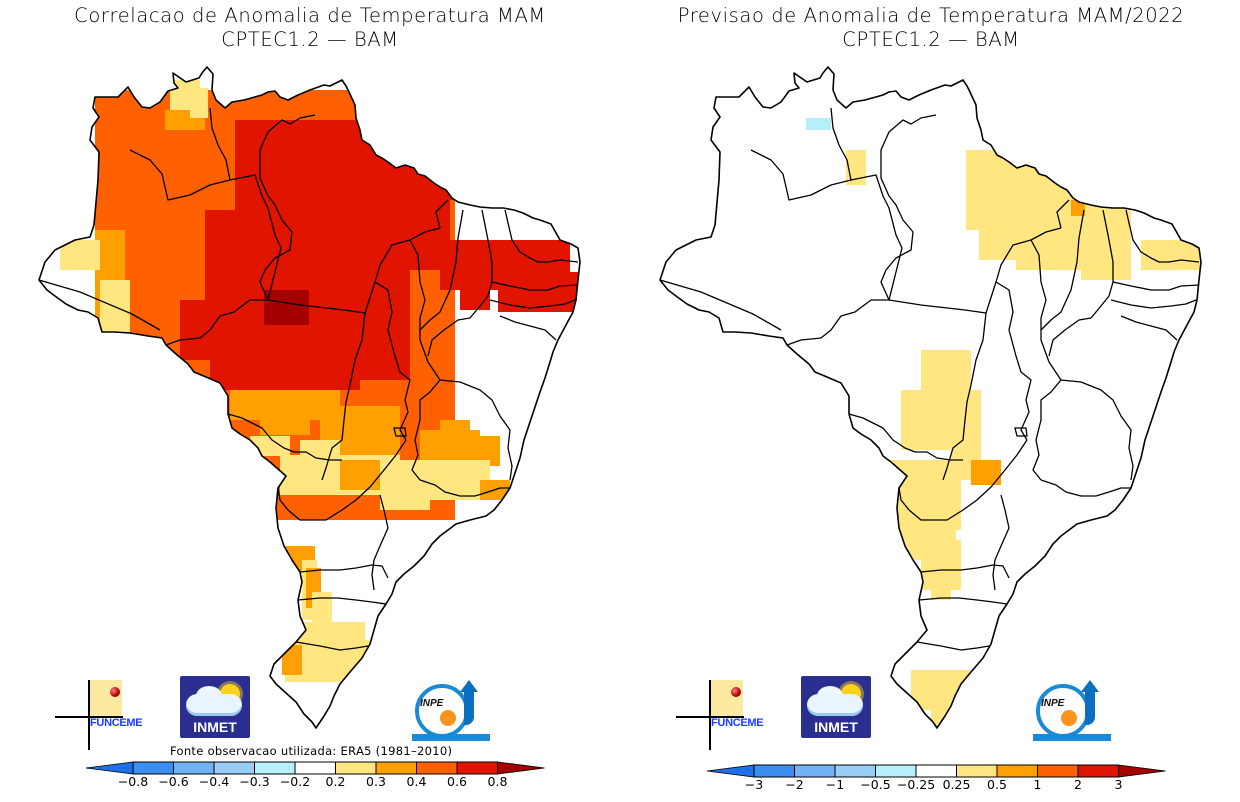 Image resolution: width=1240 pixels, height=802 pixels. Describe the element at coordinates (310, 39) in the screenshot. I see `left-title-line2: CPTEC1.2 — BAM` at that location.